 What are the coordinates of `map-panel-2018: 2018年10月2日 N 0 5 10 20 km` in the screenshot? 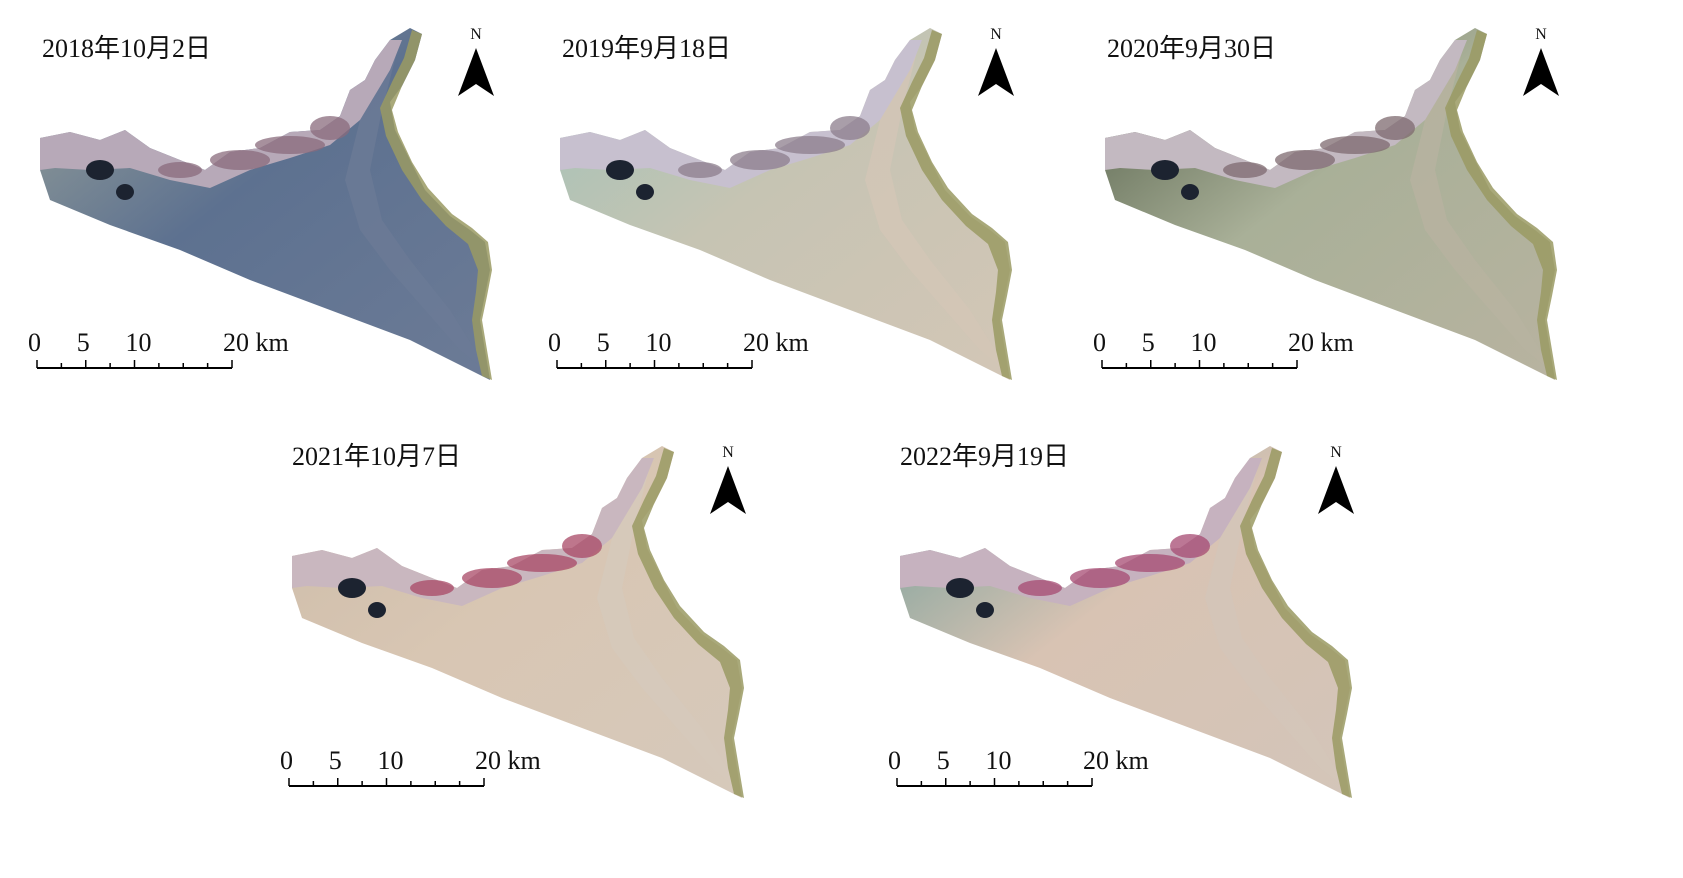 It's located at (290, 215).